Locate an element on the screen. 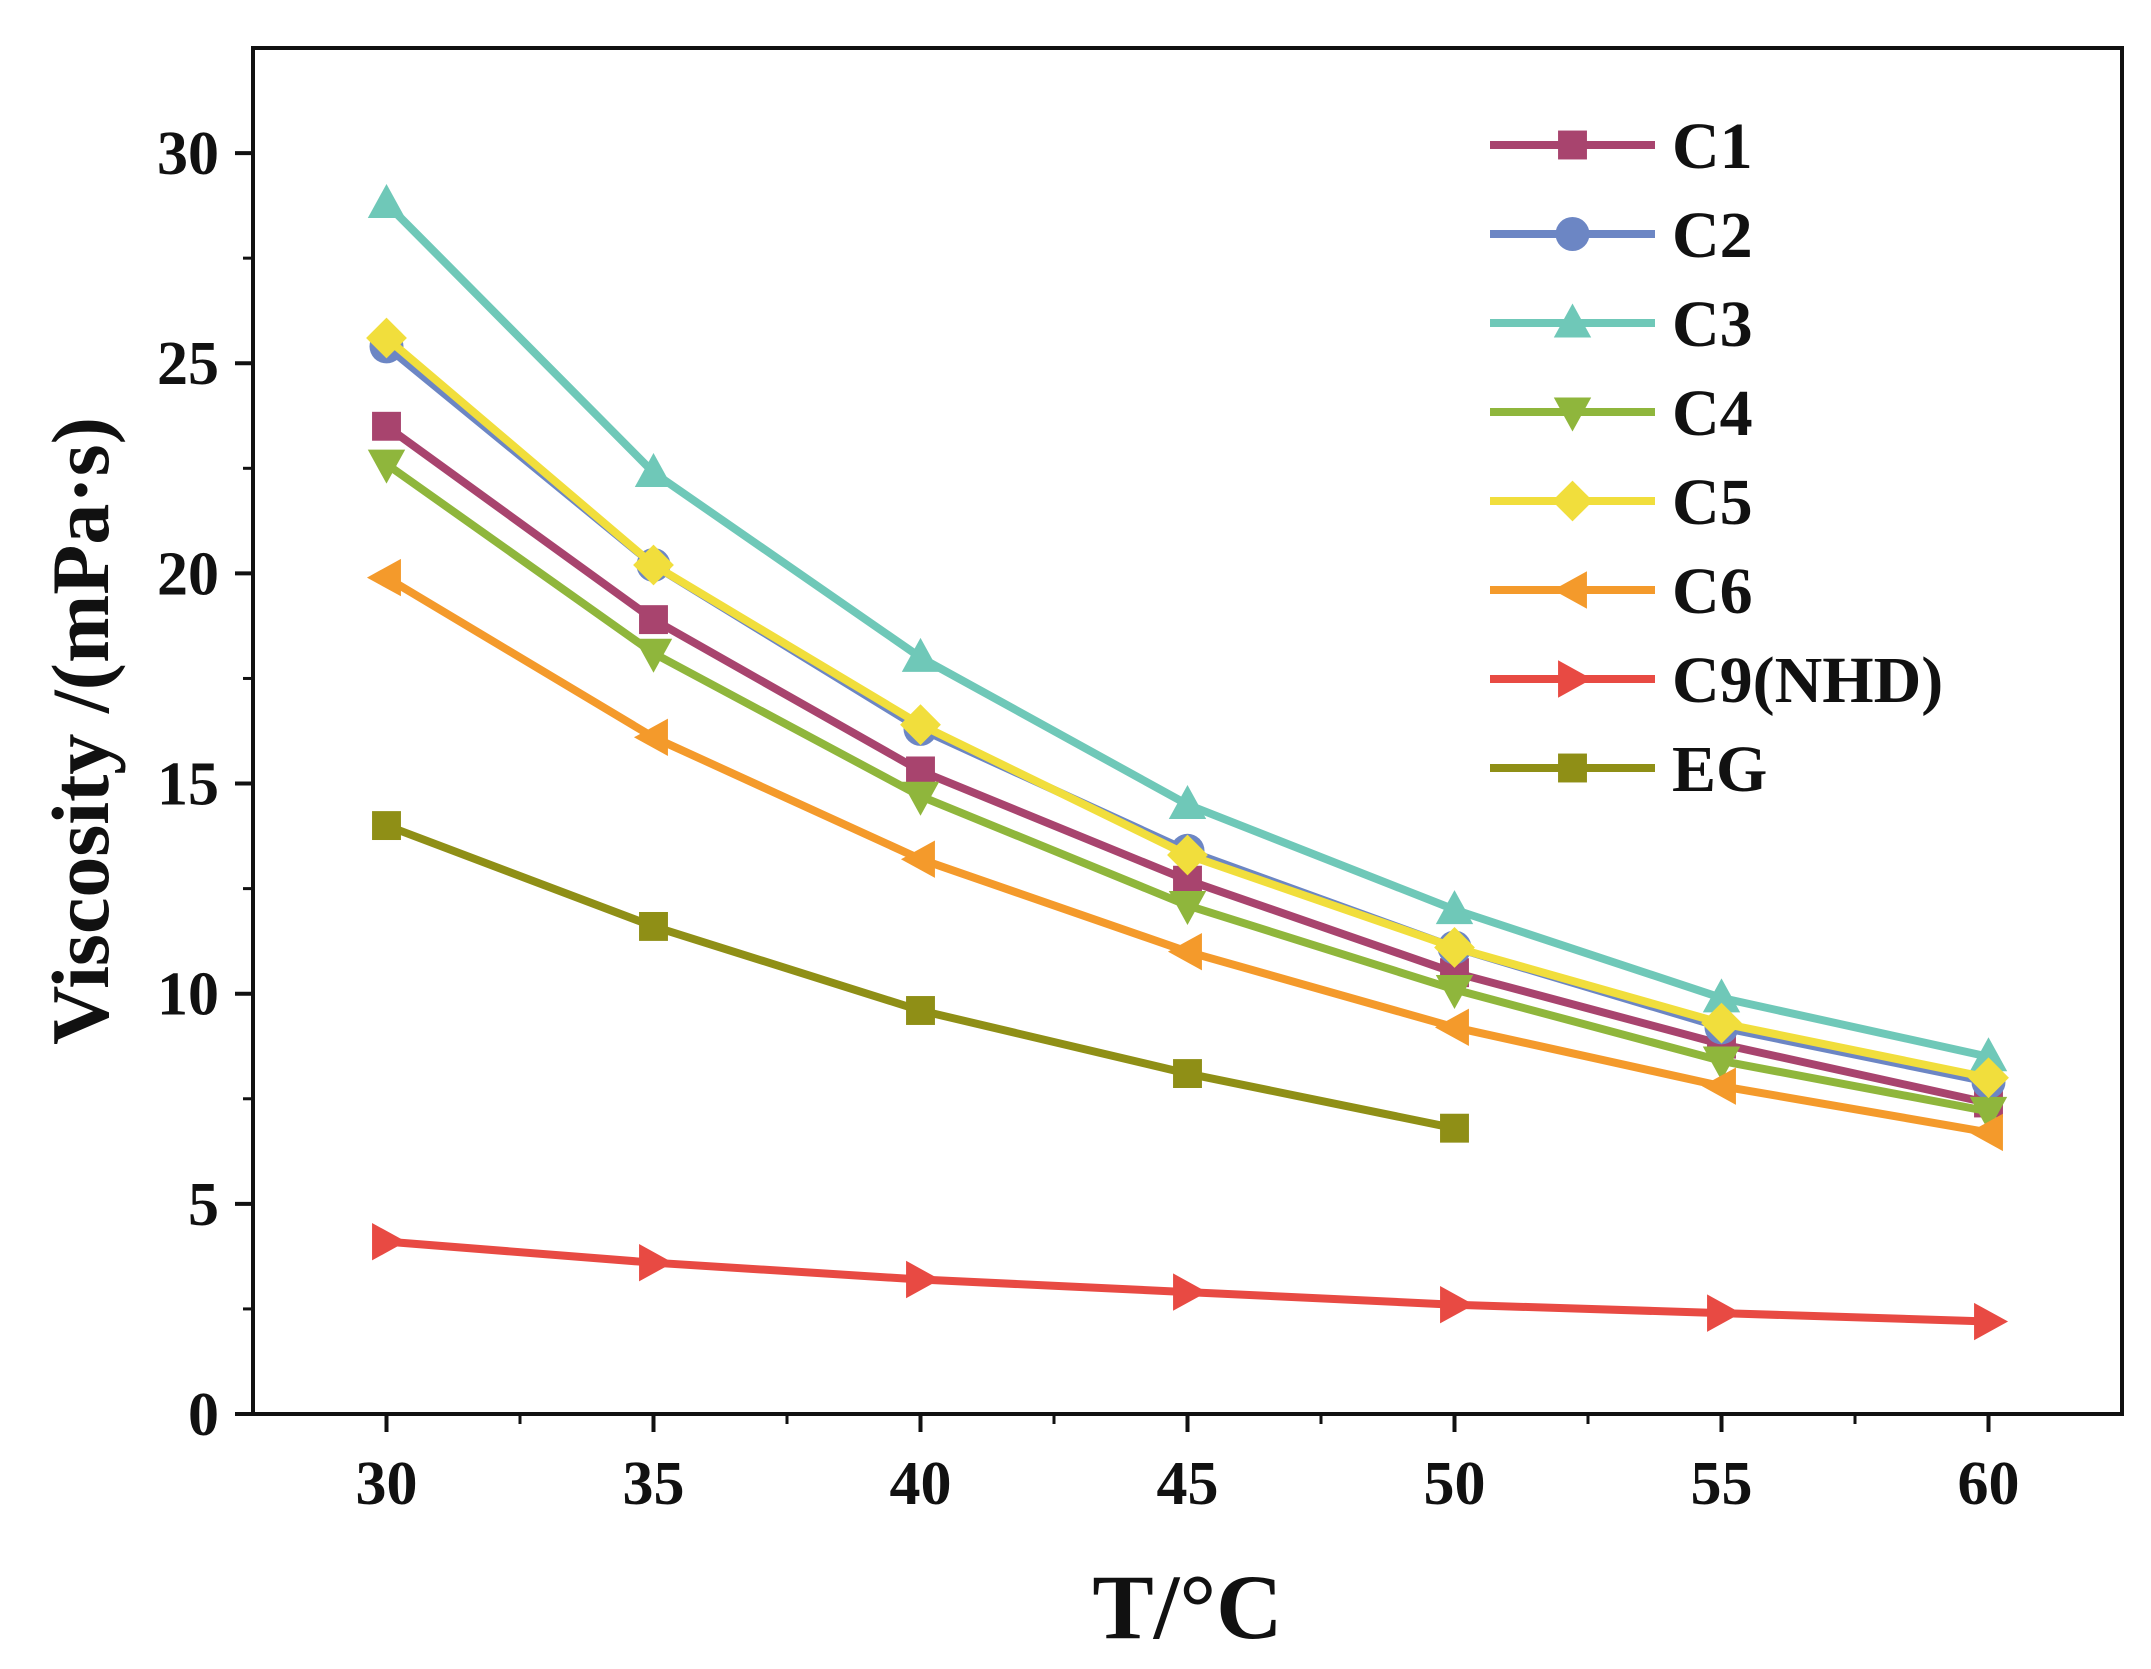 The height and width of the screenshot is (1669, 2151). series-c9-nhd- is located at coordinates (1190, 1281).